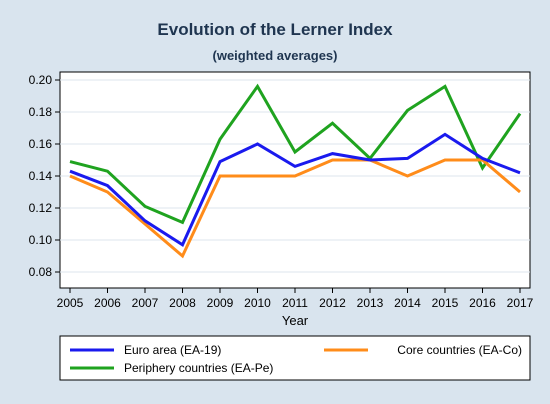 The height and width of the screenshot is (404, 550). Describe the element at coordinates (41, 176) in the screenshot. I see `y-tick-label: 0.14` at that location.